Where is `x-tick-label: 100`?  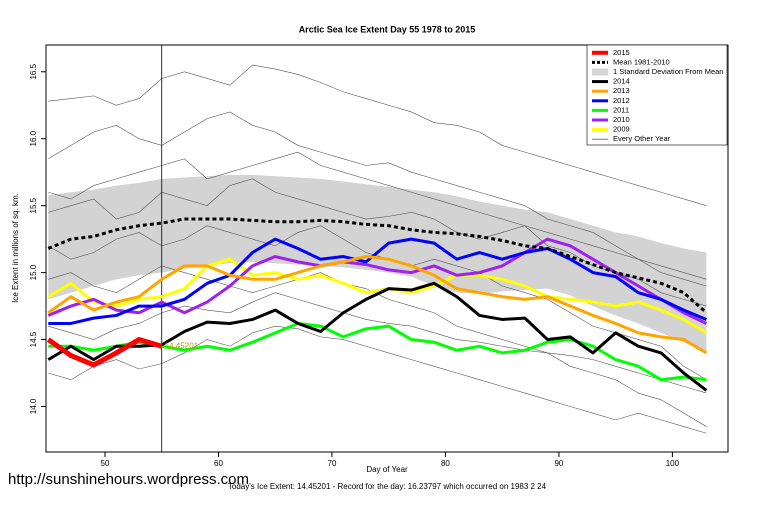
x-tick-label: 100 is located at coordinates (673, 463).